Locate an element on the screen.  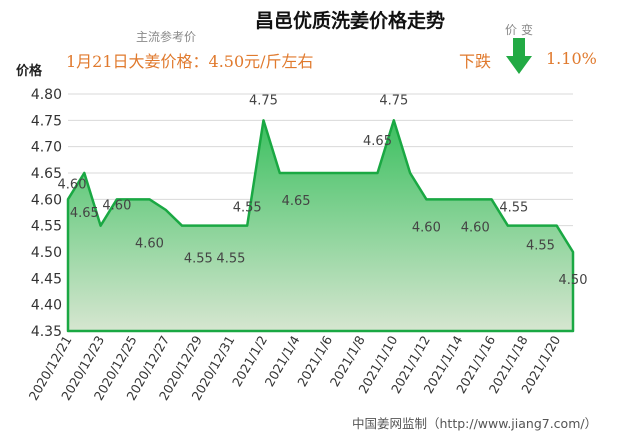
trend-text: 下跌 is located at coordinates (475, 61).